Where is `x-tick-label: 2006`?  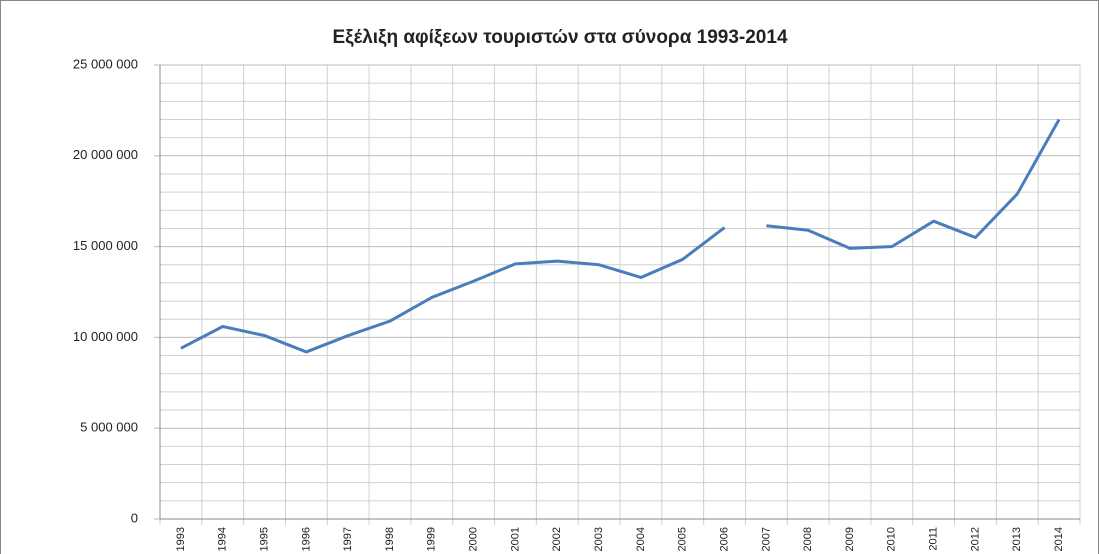 x-tick-label: 2006 is located at coordinates (724, 539).